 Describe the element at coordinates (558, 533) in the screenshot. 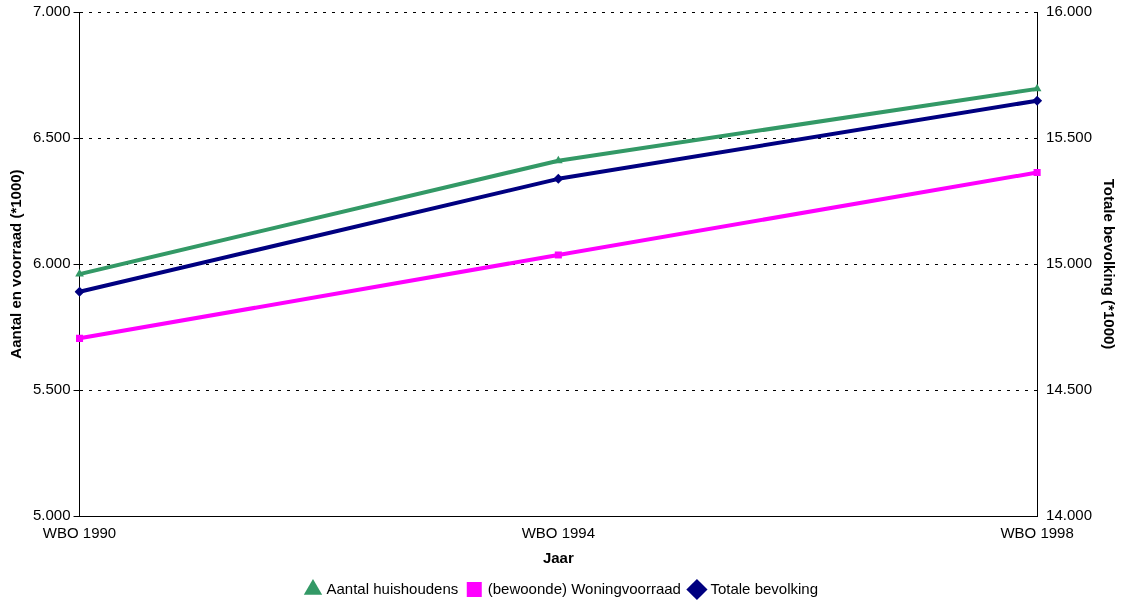

I see `x-tick-label: WBO 1994` at that location.